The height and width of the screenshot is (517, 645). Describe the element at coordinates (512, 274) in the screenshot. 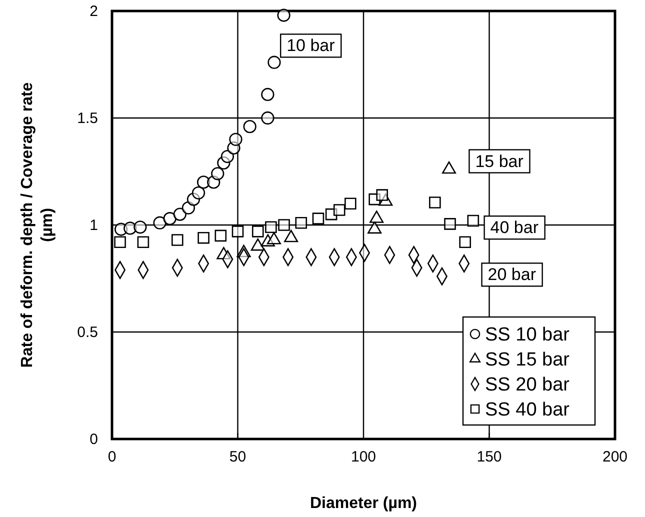

I see `annotation: 20 bar` at that location.